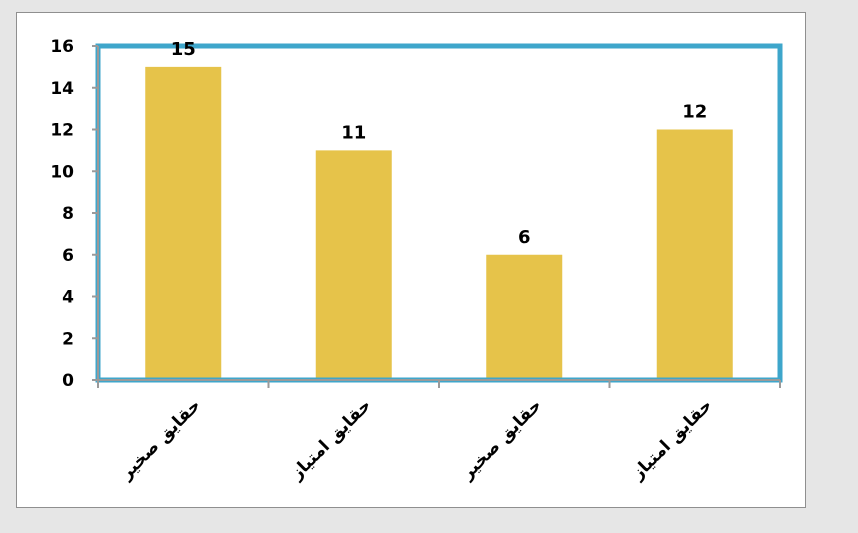 This screenshot has height=533, width=858. Describe the element at coordinates (68, 298) in the screenshot. I see `y-tick-label: 4` at that location.